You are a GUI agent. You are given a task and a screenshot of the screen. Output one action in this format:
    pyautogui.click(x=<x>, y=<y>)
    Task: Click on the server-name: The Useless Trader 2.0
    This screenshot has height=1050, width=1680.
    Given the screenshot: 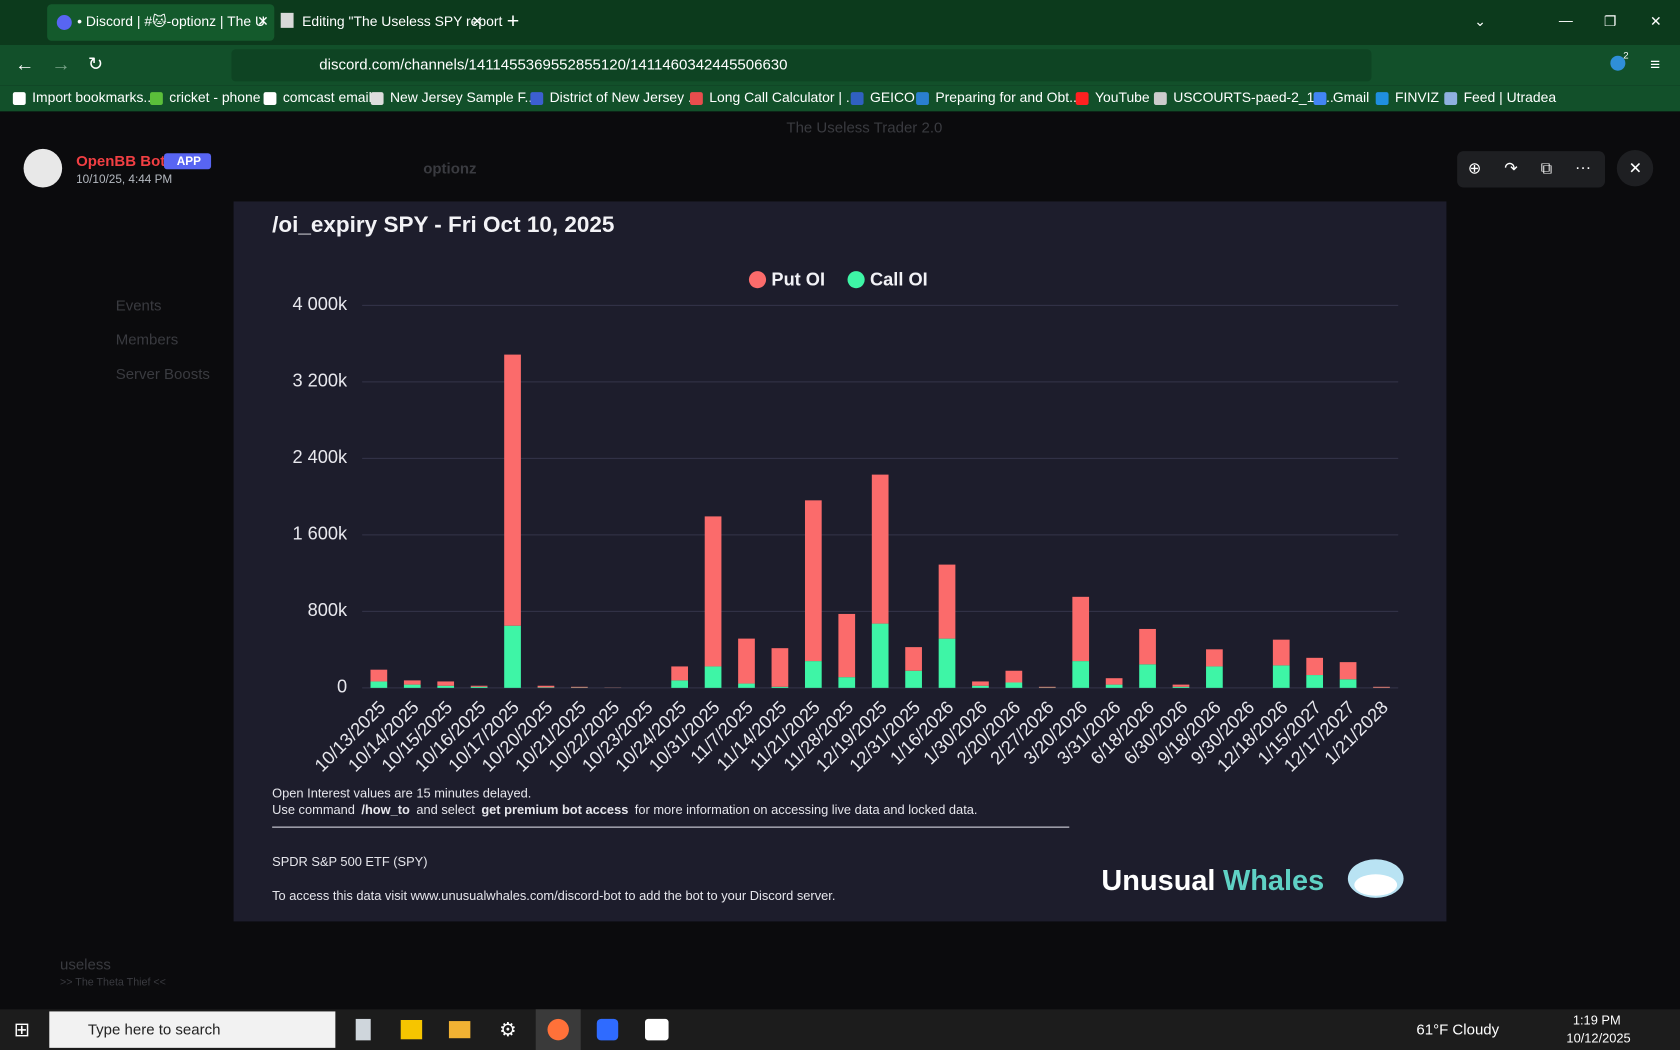 What is the action you would take?
    pyautogui.click(x=864, y=128)
    